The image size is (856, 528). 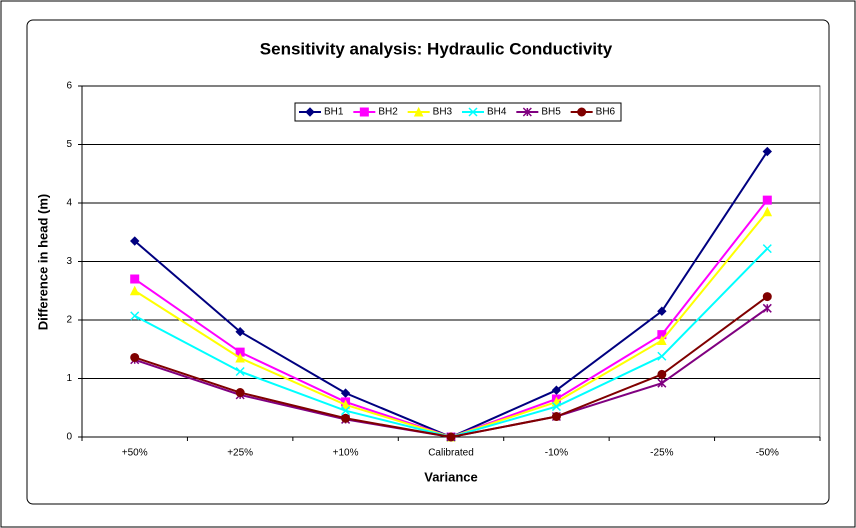 I want to click on legend-box, so click(x=458, y=112).